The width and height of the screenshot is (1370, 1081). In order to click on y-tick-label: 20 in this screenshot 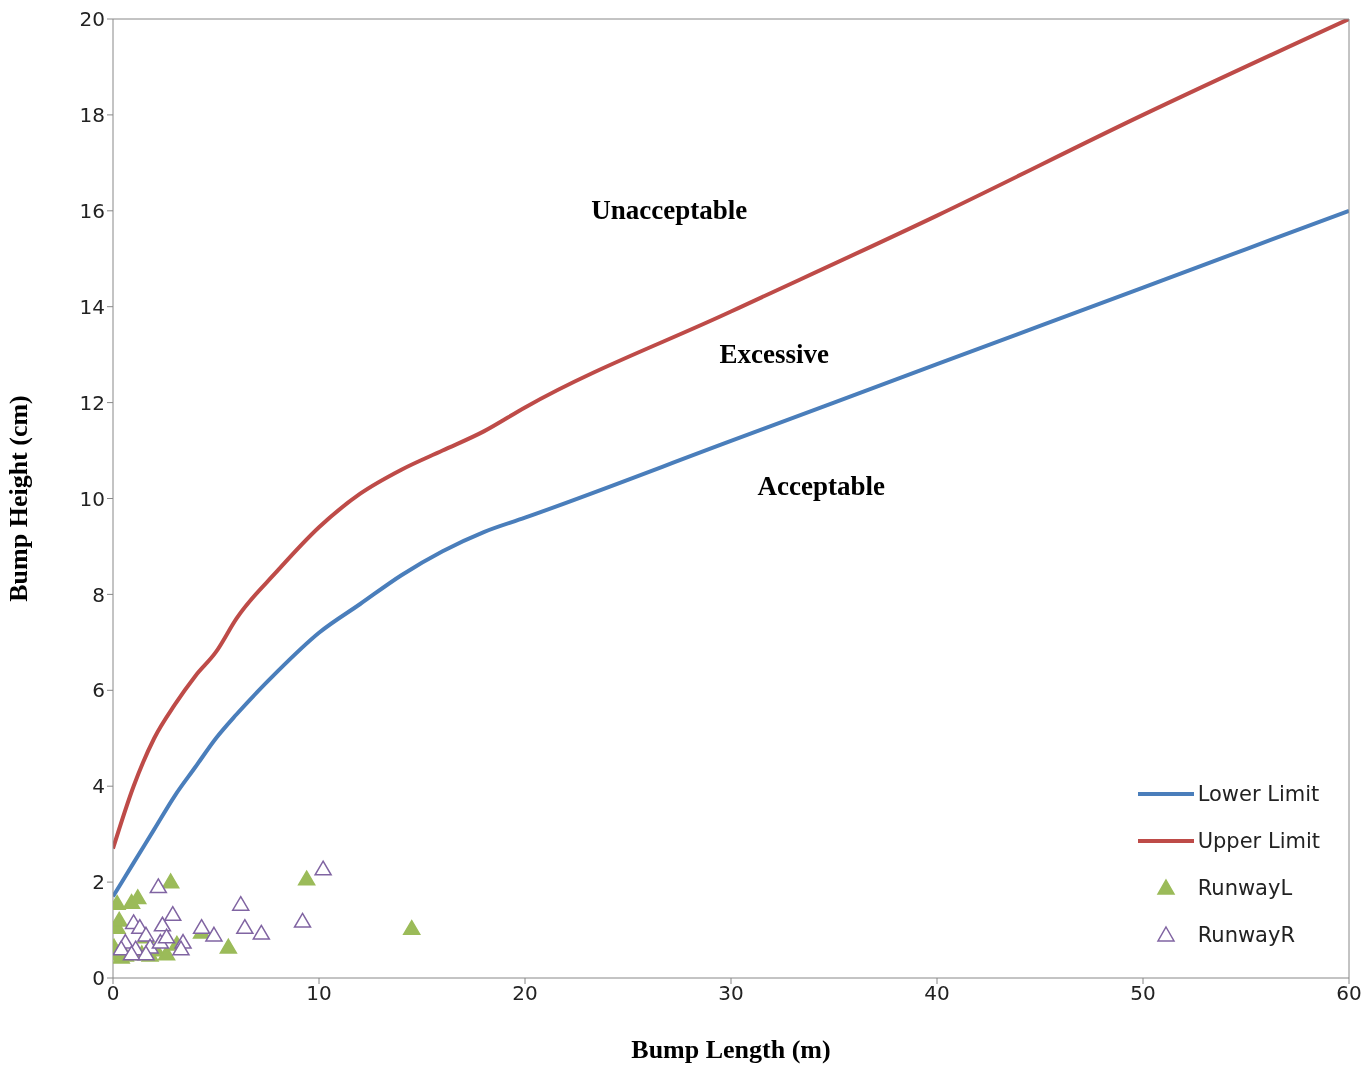, I will do `click(92, 19)`.